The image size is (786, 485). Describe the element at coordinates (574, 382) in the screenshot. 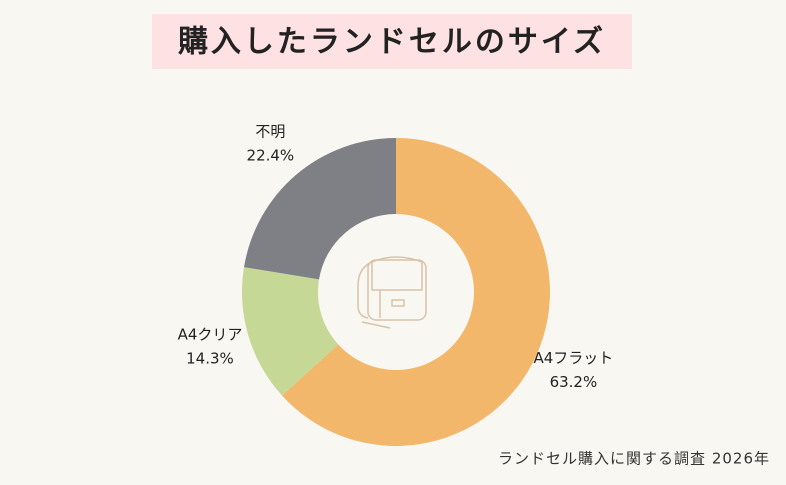

I see `slice-value-label: 63.2%` at that location.